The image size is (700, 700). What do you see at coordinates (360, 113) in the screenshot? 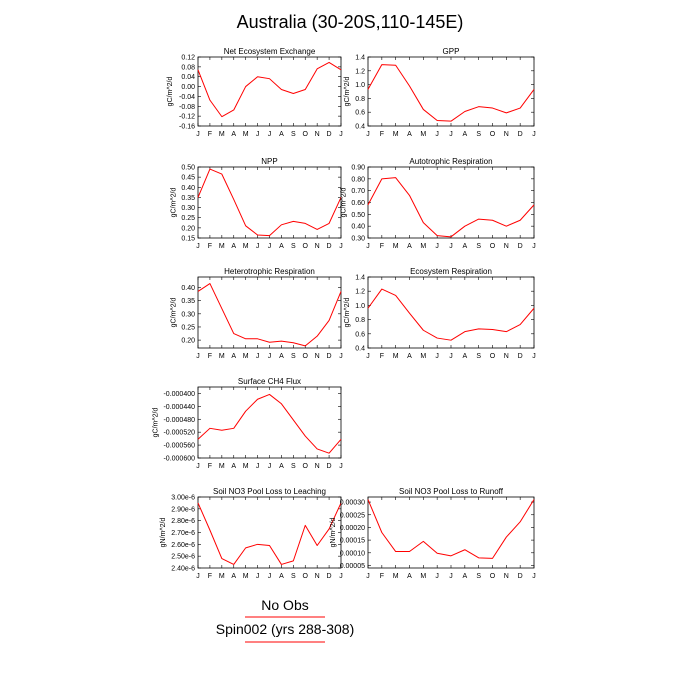
I see `y-tick-label: 0.6` at bounding box center [360, 113].